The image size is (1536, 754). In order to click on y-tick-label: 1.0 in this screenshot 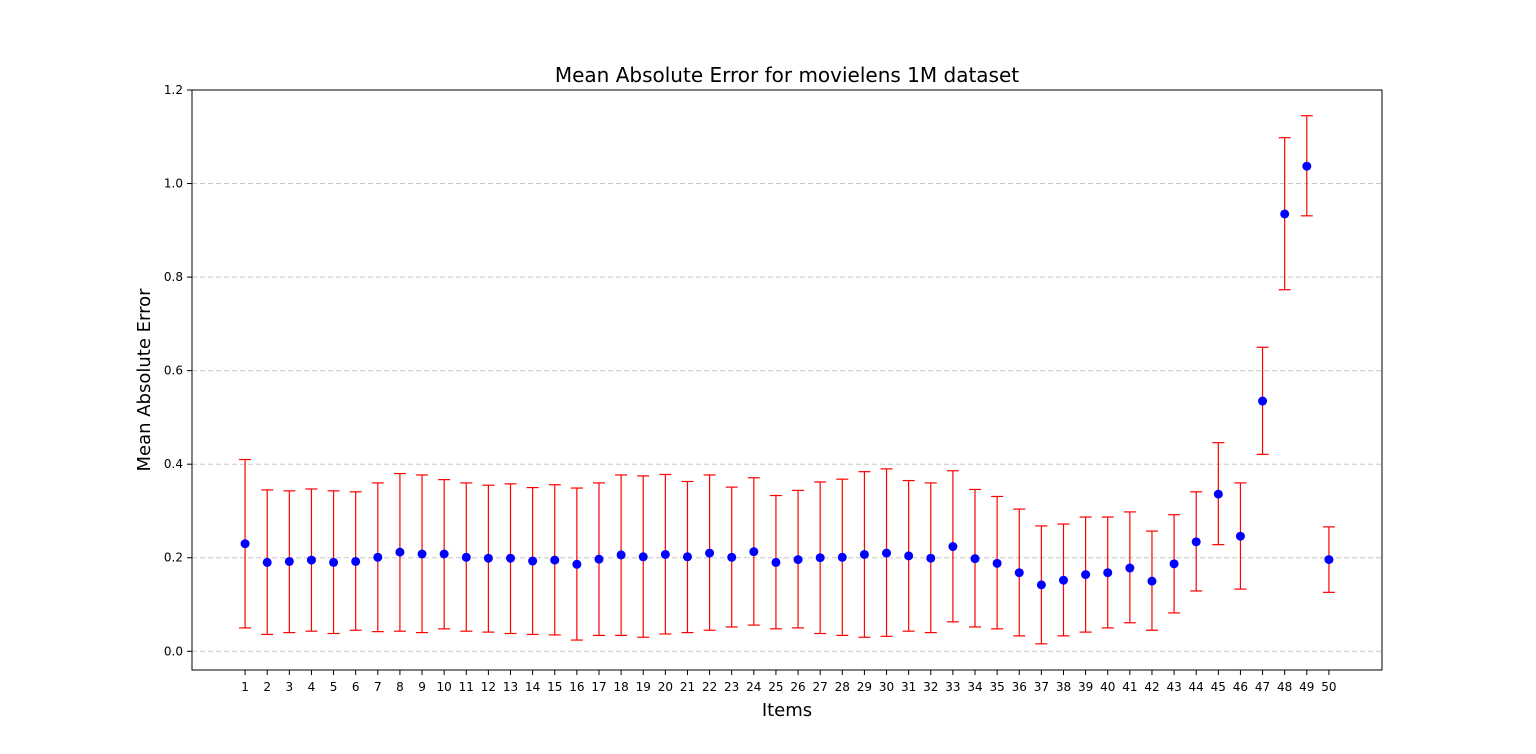, I will do `click(173, 184)`.